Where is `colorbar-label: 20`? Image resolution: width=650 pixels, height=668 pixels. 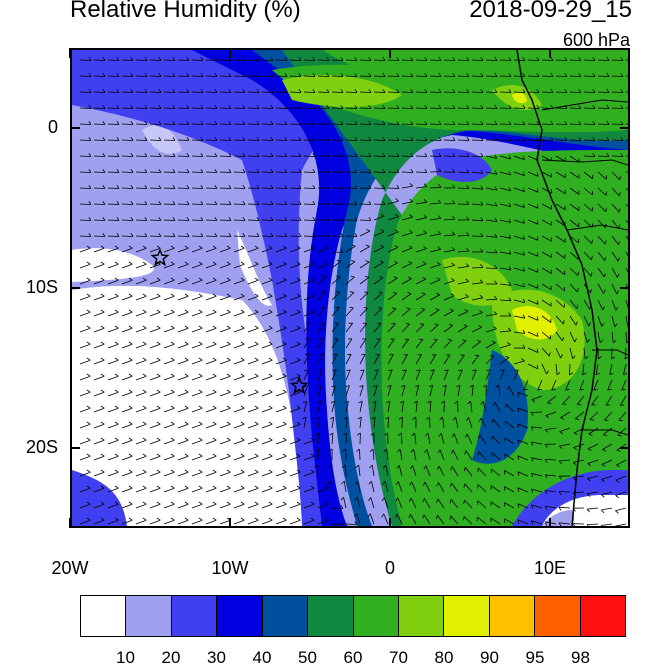 colorbar-label: 20 is located at coordinates (171, 658).